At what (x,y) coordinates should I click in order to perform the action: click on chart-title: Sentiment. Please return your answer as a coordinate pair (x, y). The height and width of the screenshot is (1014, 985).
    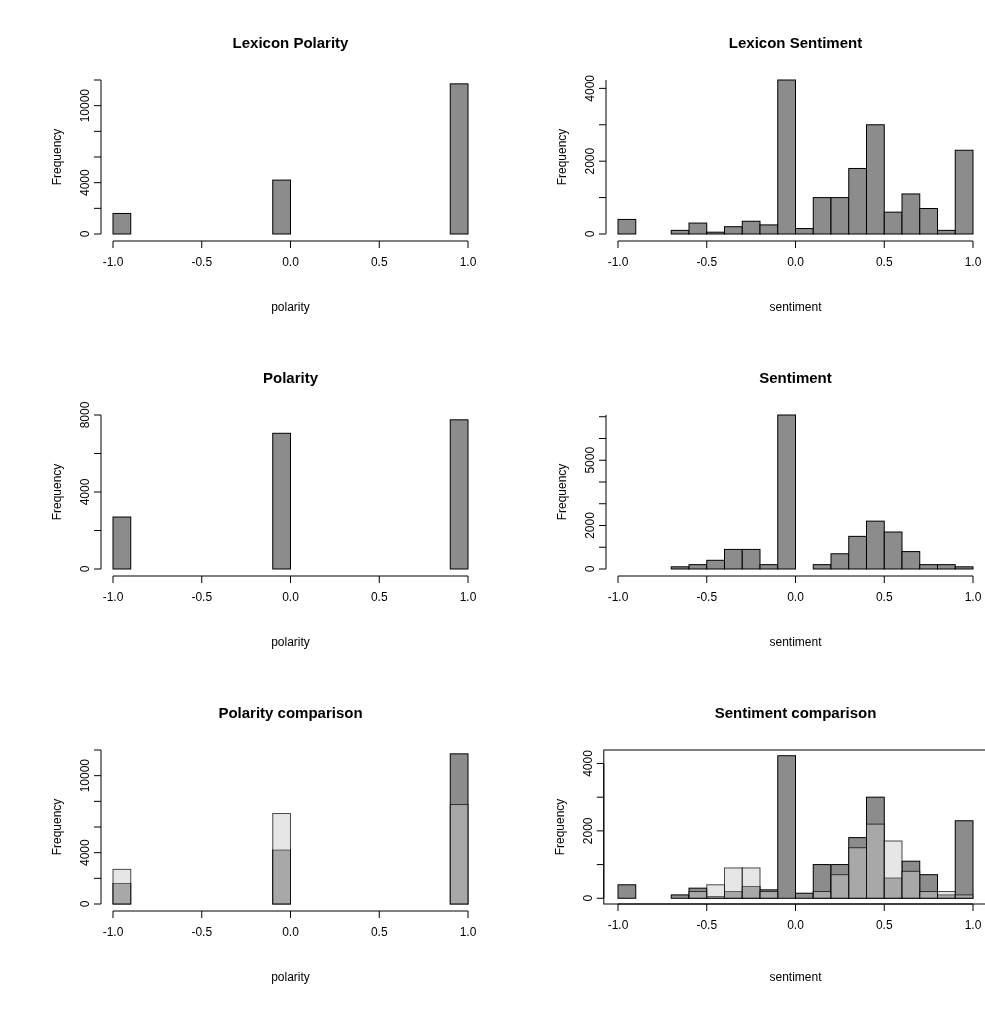
    Looking at the image, I should click on (795, 377).